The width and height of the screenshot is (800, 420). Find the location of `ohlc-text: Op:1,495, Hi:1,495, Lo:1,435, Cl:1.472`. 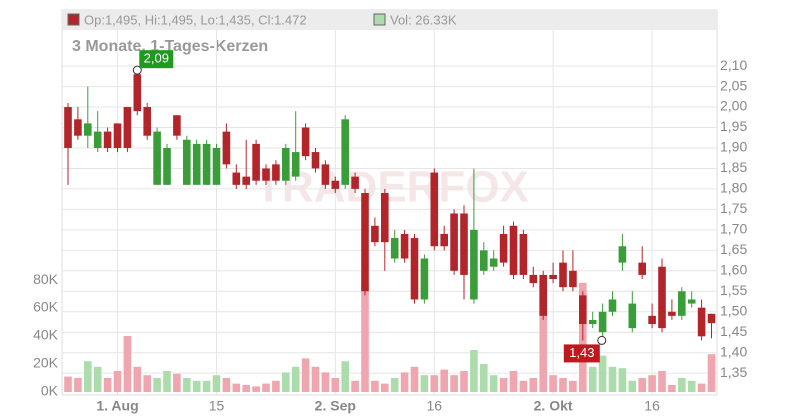

ohlc-text: Op:1,495, Hi:1,495, Lo:1,435, Cl:1.472 is located at coordinates (195, 19).